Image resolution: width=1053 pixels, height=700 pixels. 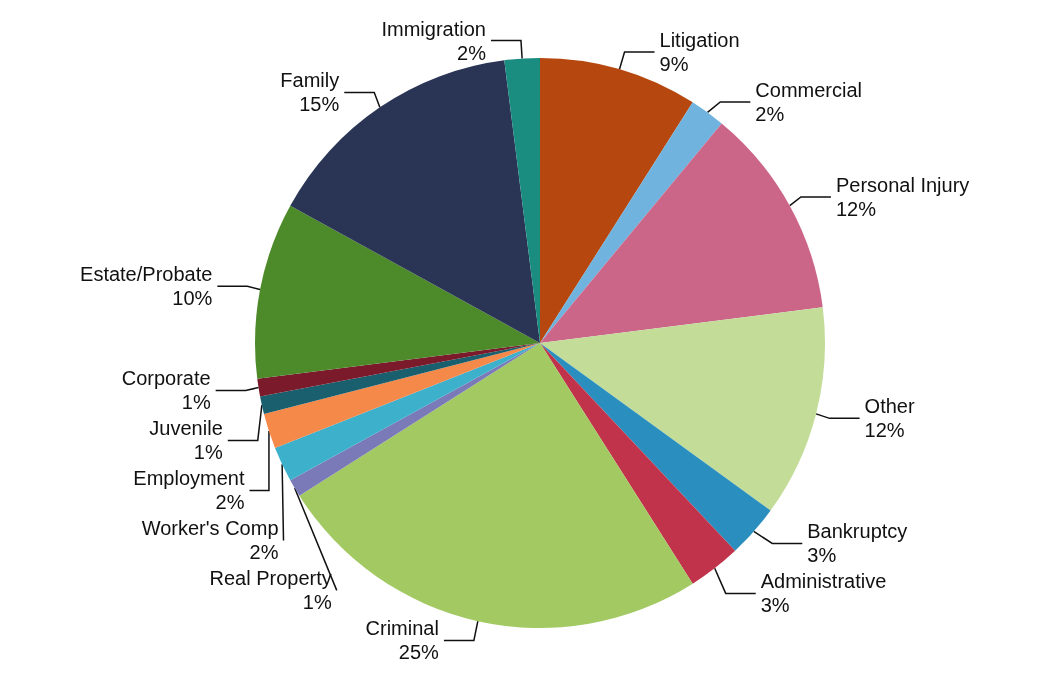 What do you see at coordinates (146, 274) in the screenshot?
I see `slice-label: Estate/Probate` at bounding box center [146, 274].